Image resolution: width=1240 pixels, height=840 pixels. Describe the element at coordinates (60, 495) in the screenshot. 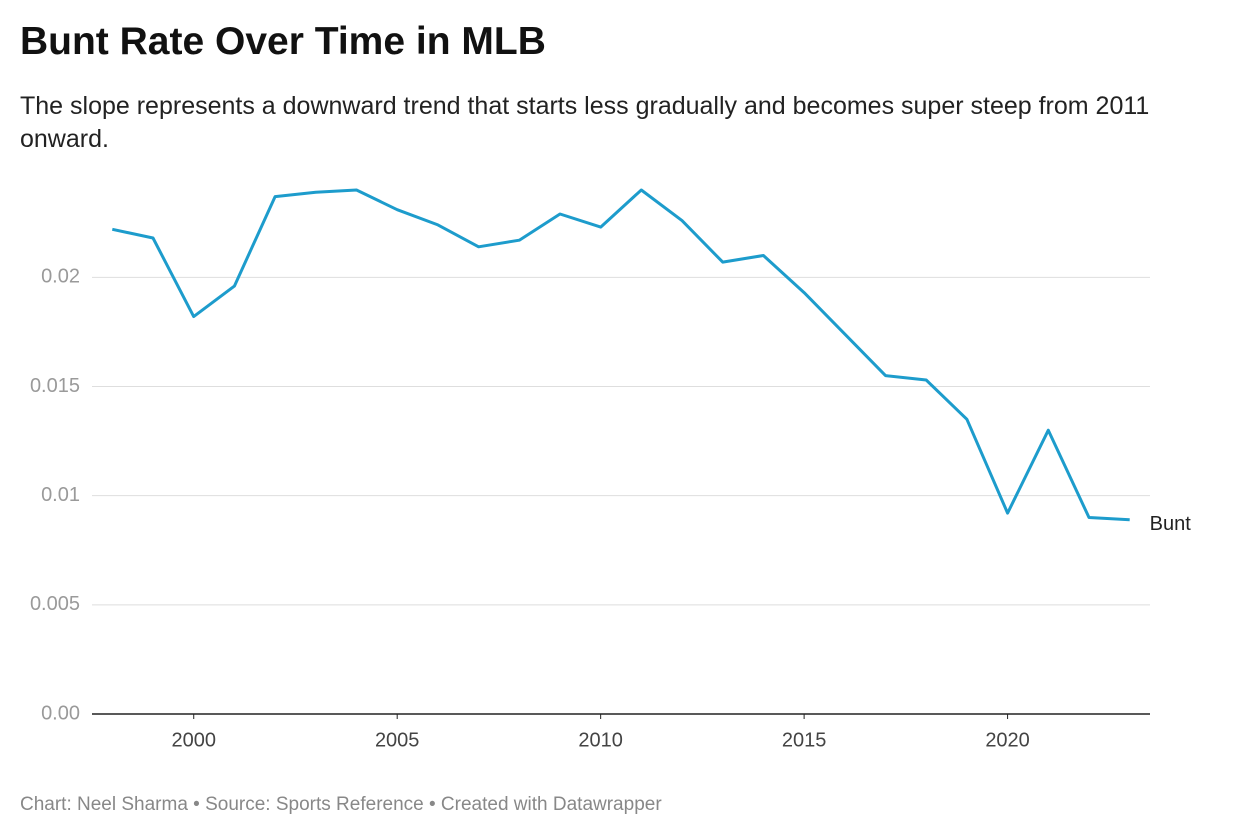

I see `y-tick-label: 0.01` at that location.